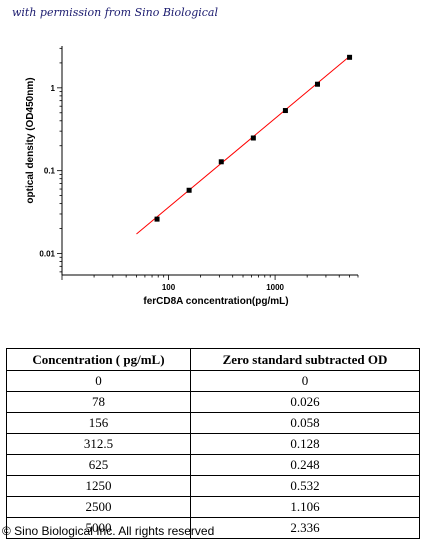 This screenshot has height=540, width=427. What do you see at coordinates (47, 253) in the screenshot?
I see `y-tick-label: 0.01` at bounding box center [47, 253].